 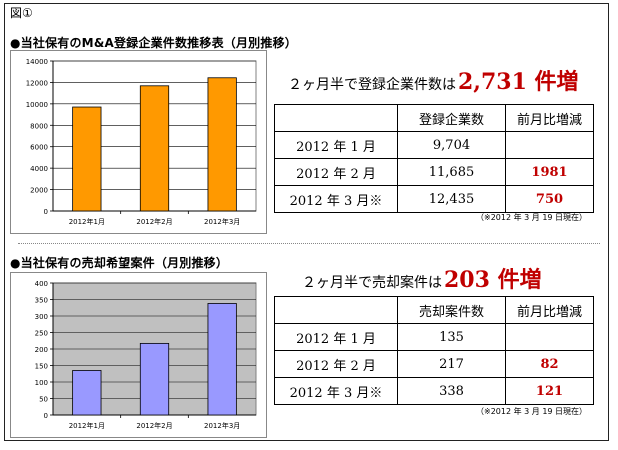 I want to click on y-tick-label: 100, so click(x=41, y=383).